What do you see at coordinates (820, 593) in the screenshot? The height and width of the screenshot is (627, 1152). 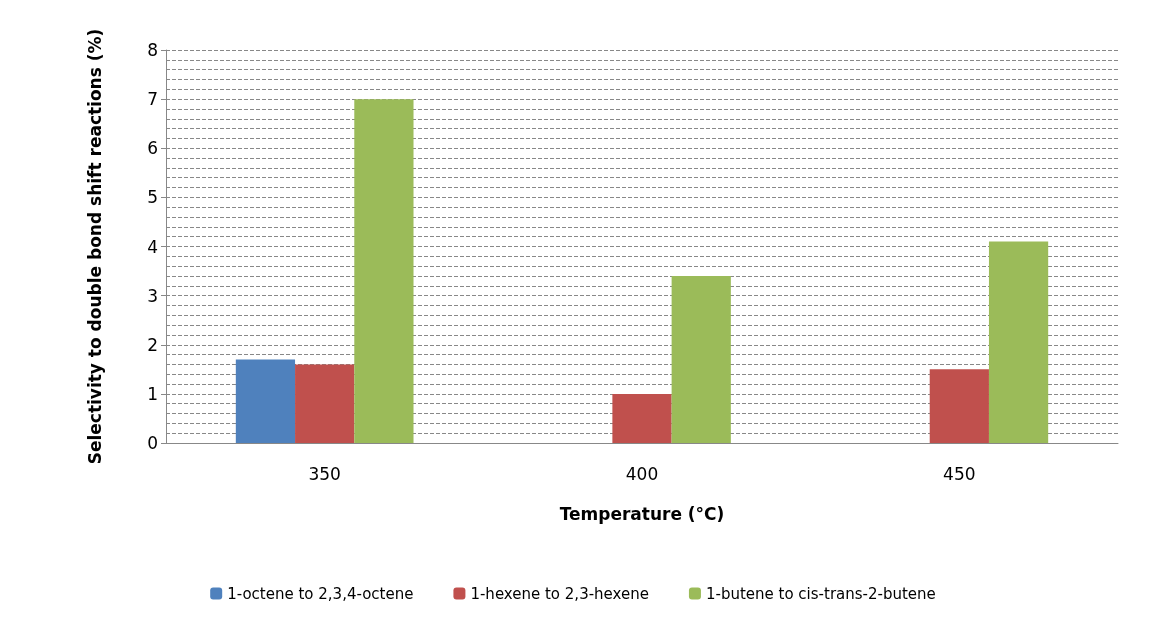 I see `legend-label: 1-butene to cis-trans-2-butene` at bounding box center [820, 593].